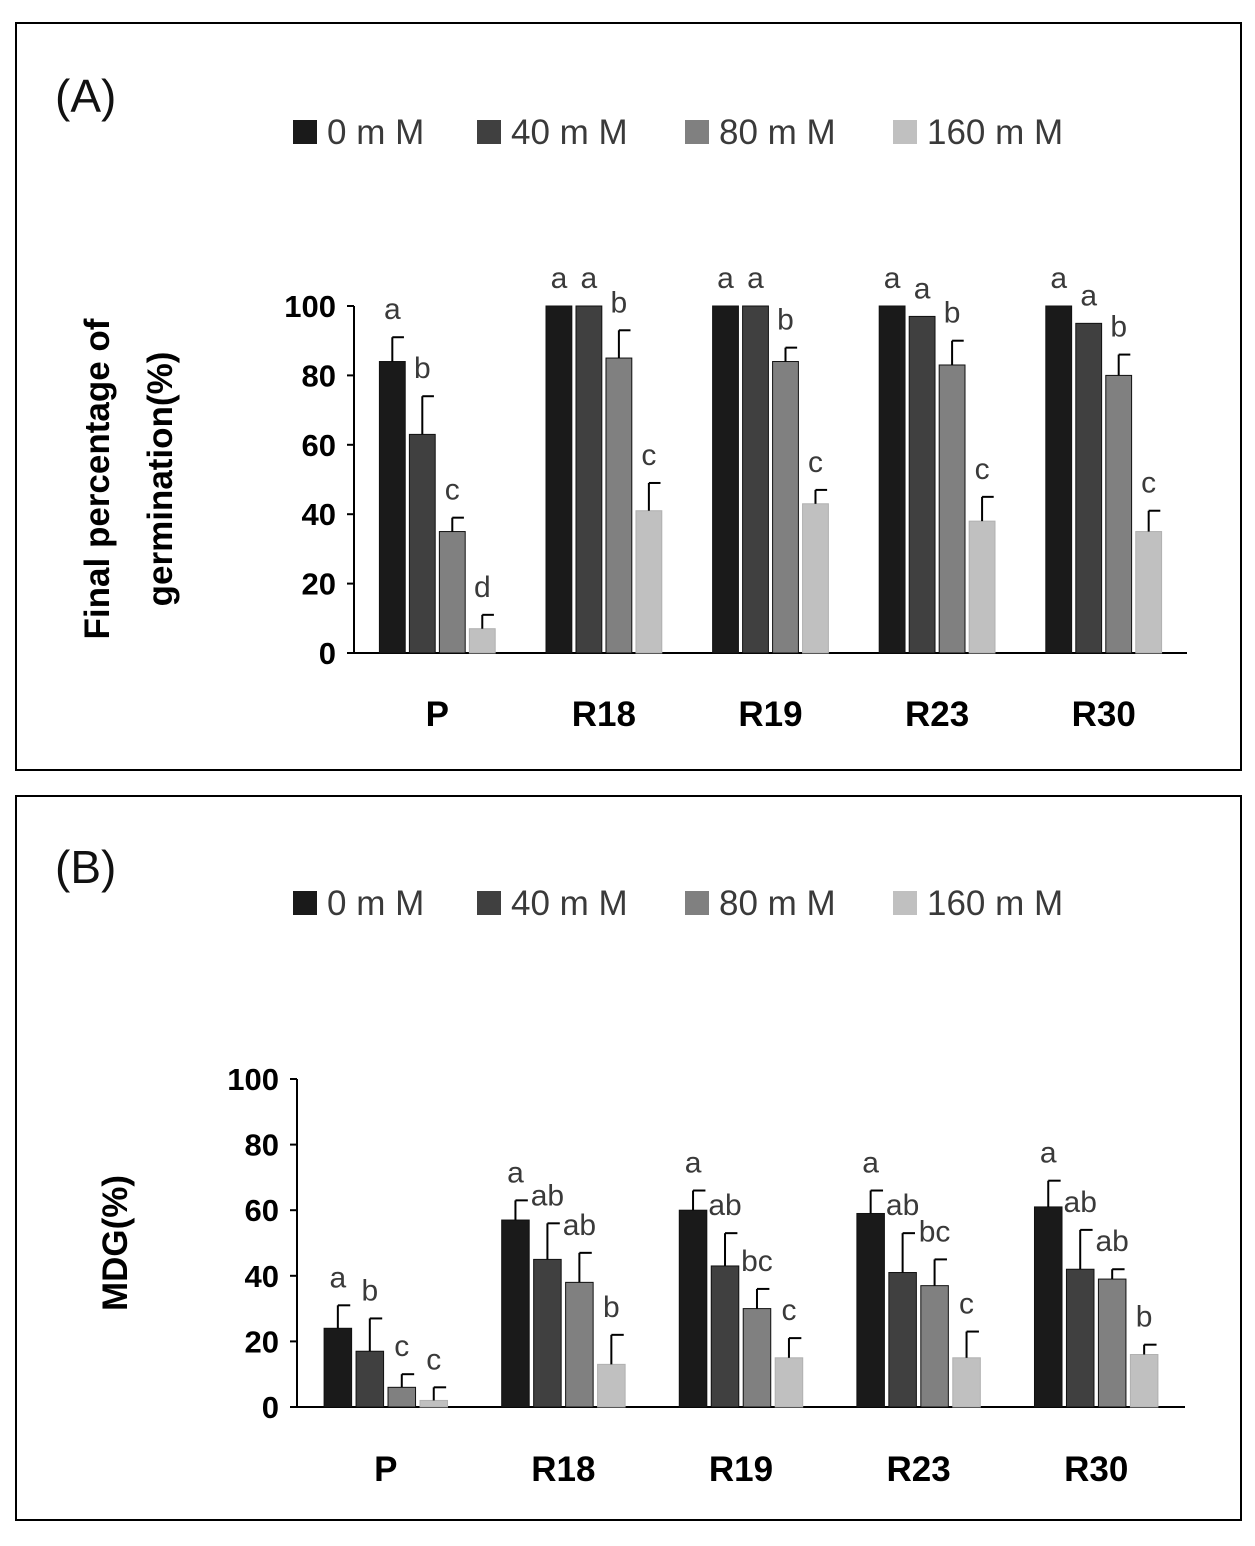 This screenshot has width=1255, height=1546. What do you see at coordinates (85, 867) in the screenshot?
I see `panel-label: (B)` at bounding box center [85, 867].